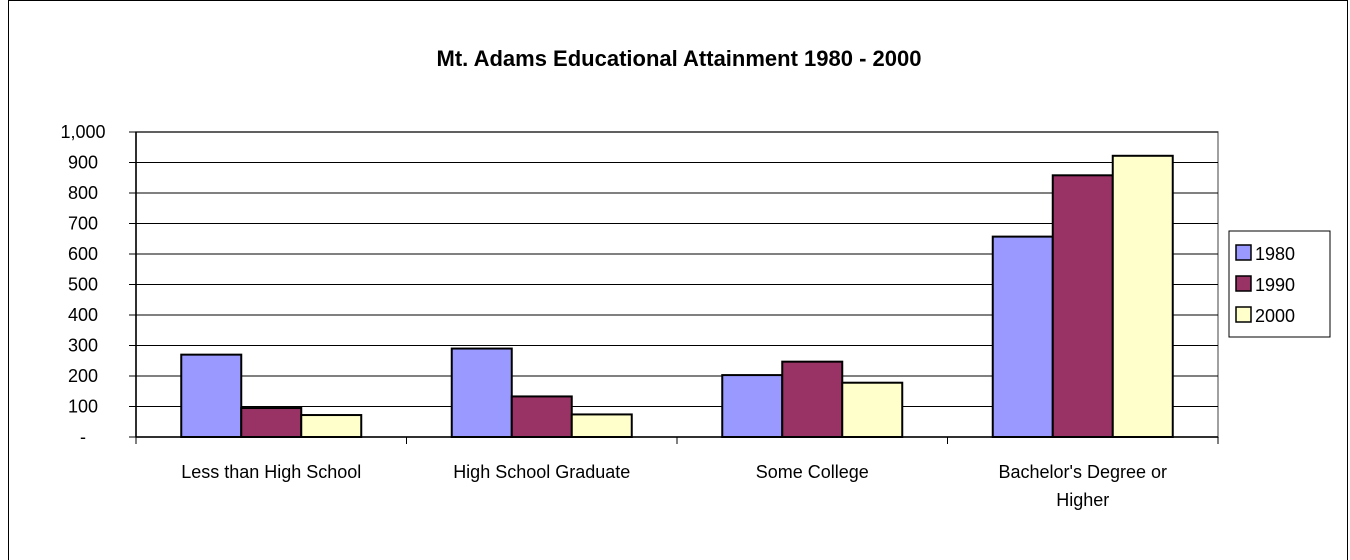  Describe the element at coordinates (1082, 500) in the screenshot. I see `x-category-label: Higher` at that location.